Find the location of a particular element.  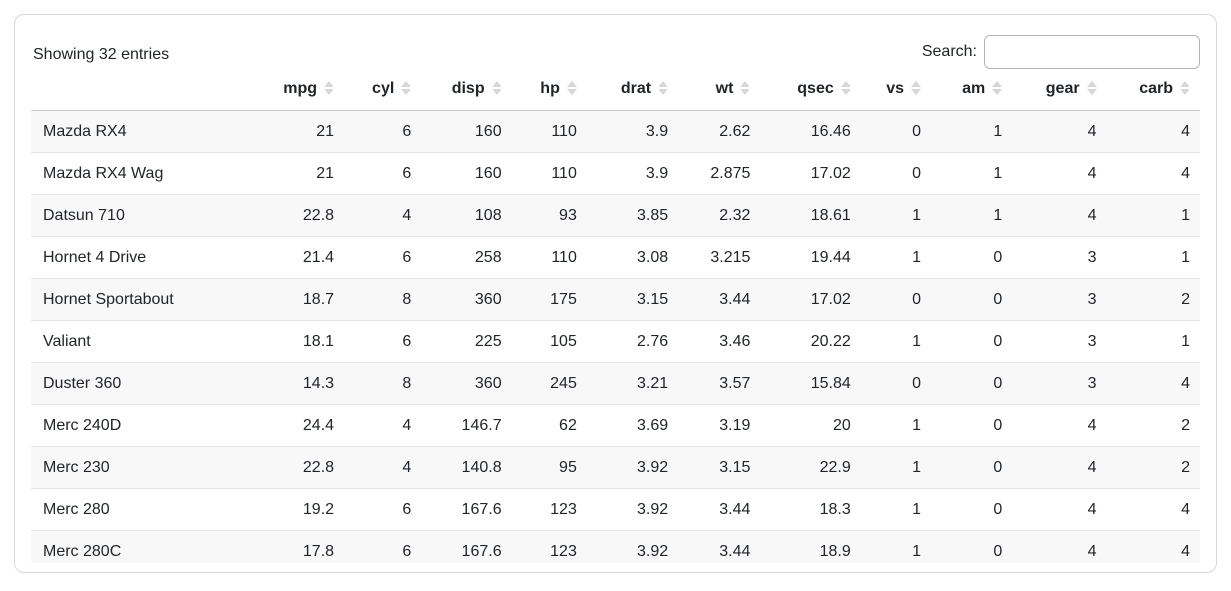

data-cell: 18.61 is located at coordinates (810, 215).